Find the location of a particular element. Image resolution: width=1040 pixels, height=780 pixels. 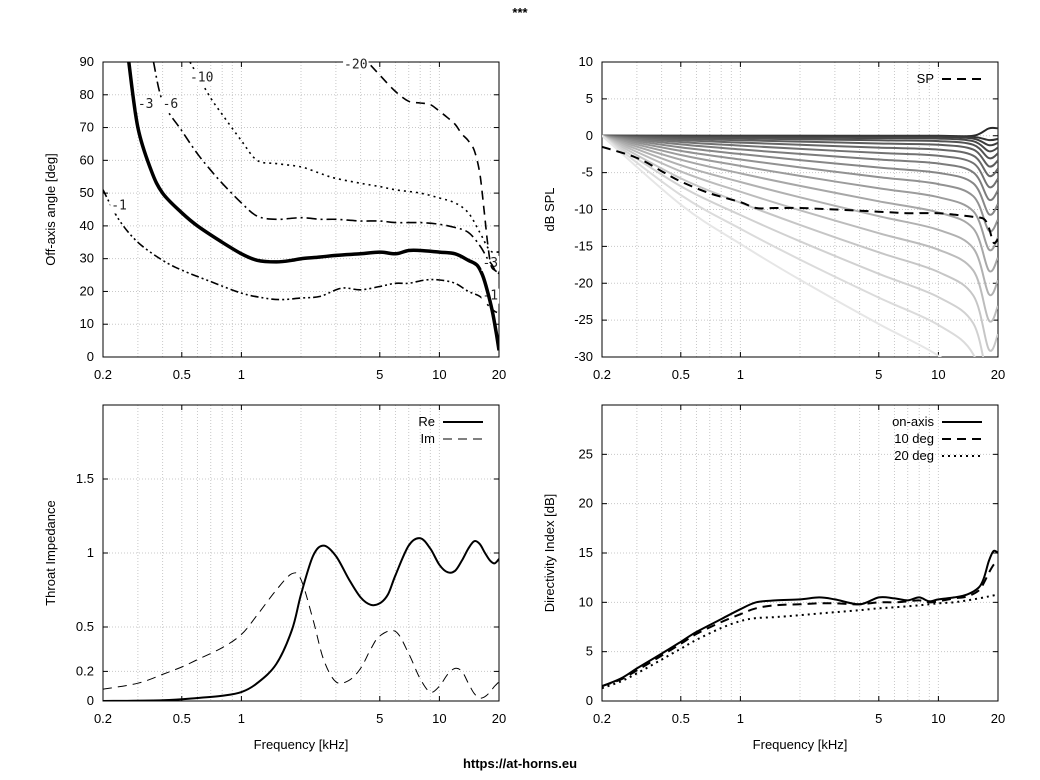

legend-label: Re is located at coordinates (426, 421).